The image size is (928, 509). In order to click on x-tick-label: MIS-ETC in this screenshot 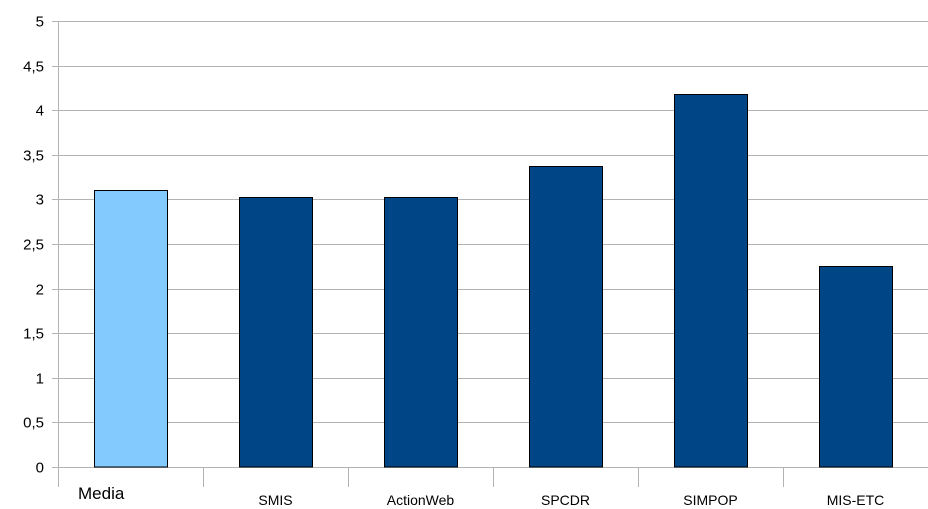, I will do `click(856, 500)`.